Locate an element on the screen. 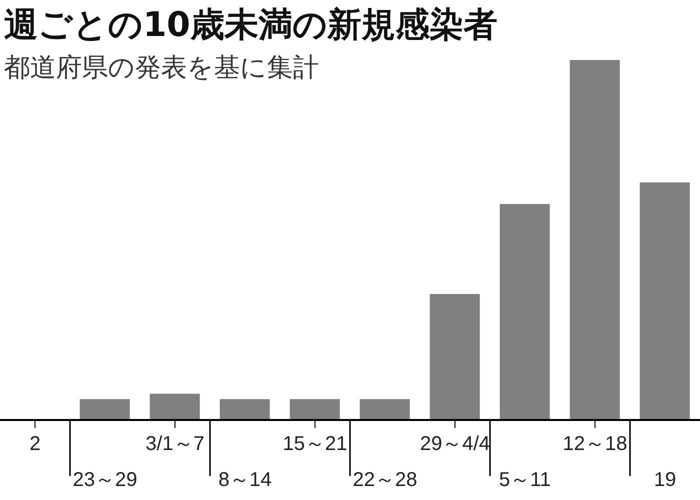  chart-title: 週ごとの10歳未満の新規感染者 is located at coordinates (251, 25).